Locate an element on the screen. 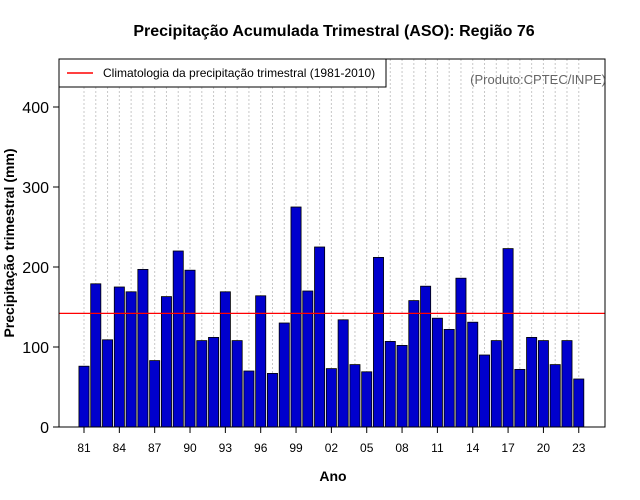 This screenshot has height=500, width=640. bar-2008 is located at coordinates (402, 386).